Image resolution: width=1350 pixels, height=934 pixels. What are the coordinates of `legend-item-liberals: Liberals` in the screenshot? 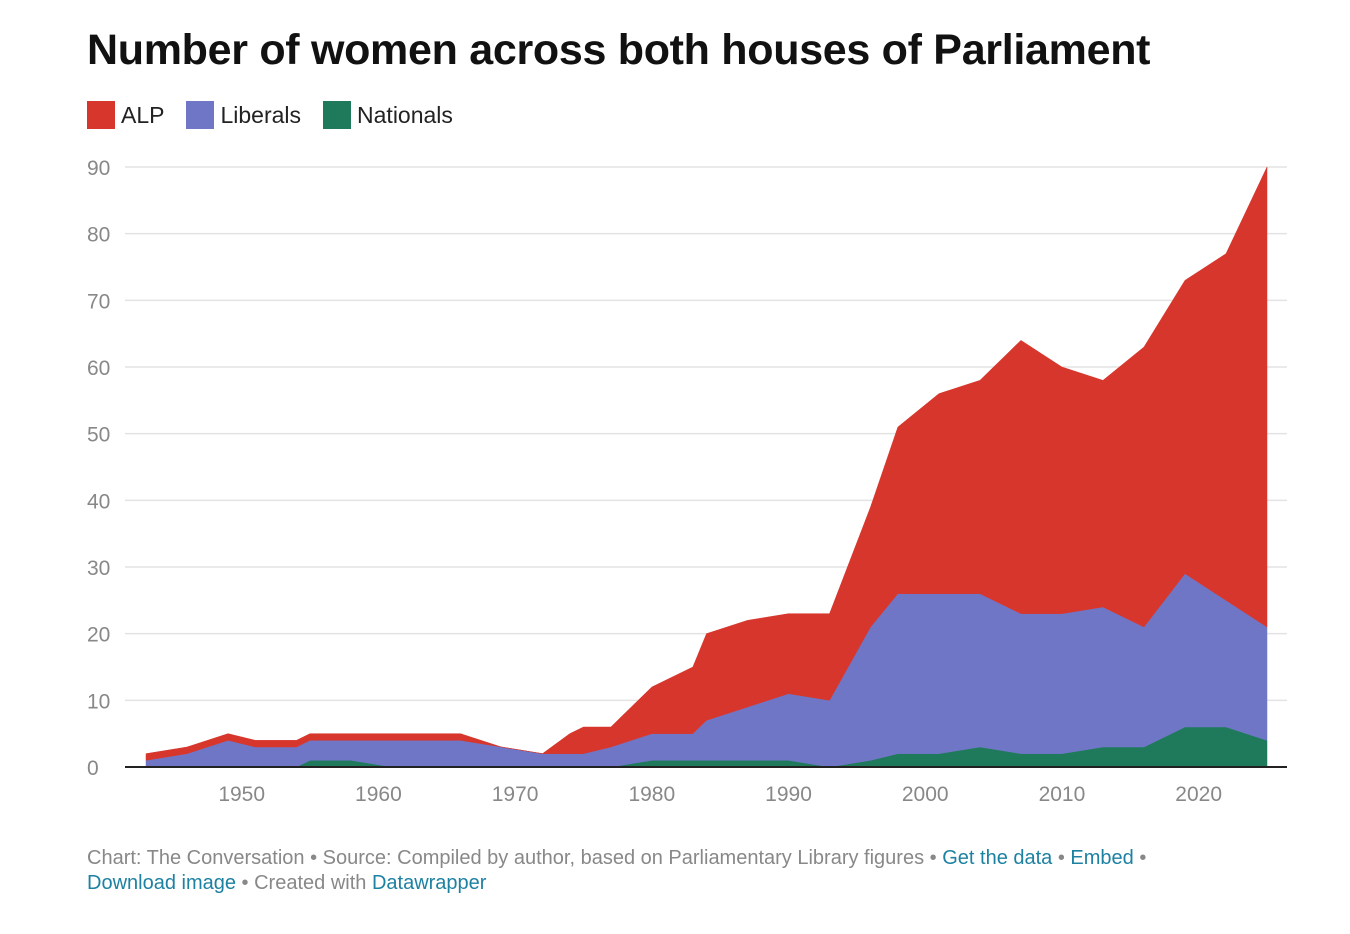 It's located at (243, 115).